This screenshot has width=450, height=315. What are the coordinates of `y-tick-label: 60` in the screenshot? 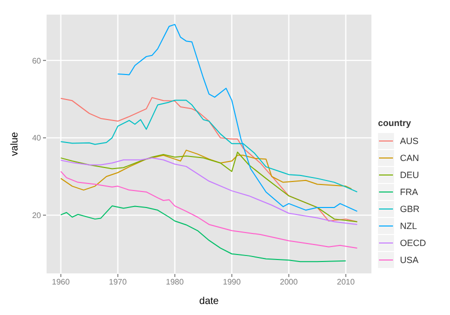 It's located at (37, 61).